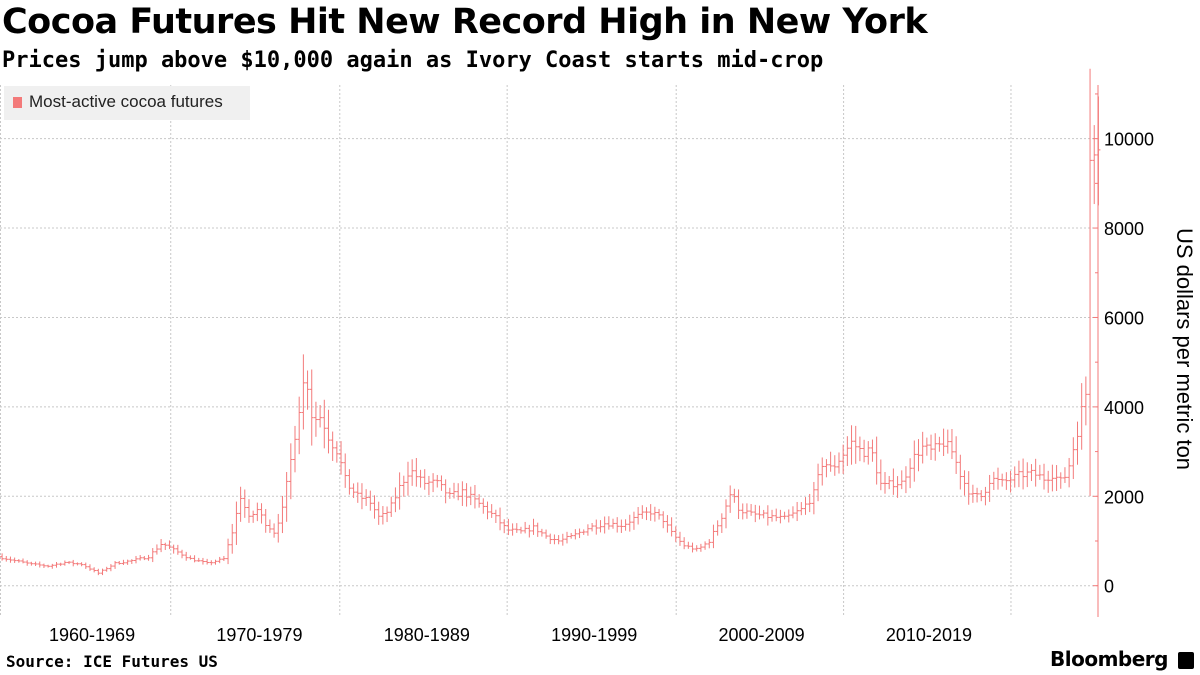 The height and width of the screenshot is (675, 1200). What do you see at coordinates (427, 635) in the screenshot?
I see `x-tick-label: 1980-1989` at bounding box center [427, 635].